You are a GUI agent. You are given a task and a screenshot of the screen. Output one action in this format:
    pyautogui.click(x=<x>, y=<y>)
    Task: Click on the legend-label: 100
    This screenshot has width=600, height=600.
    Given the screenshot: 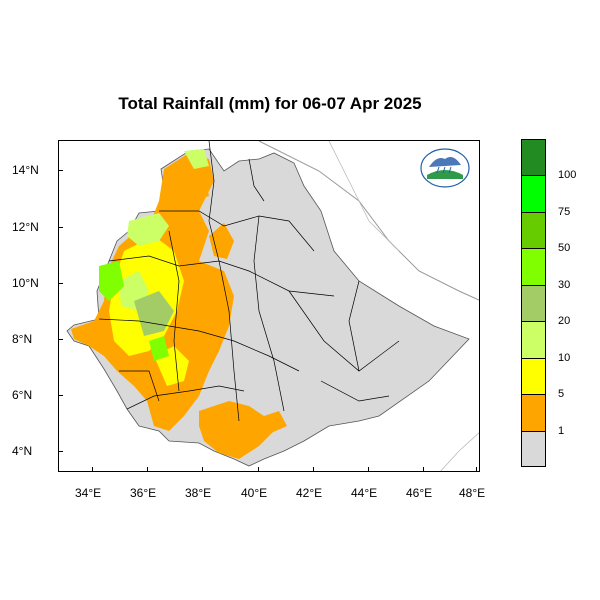 What is the action you would take?
    pyautogui.click(x=567, y=175)
    